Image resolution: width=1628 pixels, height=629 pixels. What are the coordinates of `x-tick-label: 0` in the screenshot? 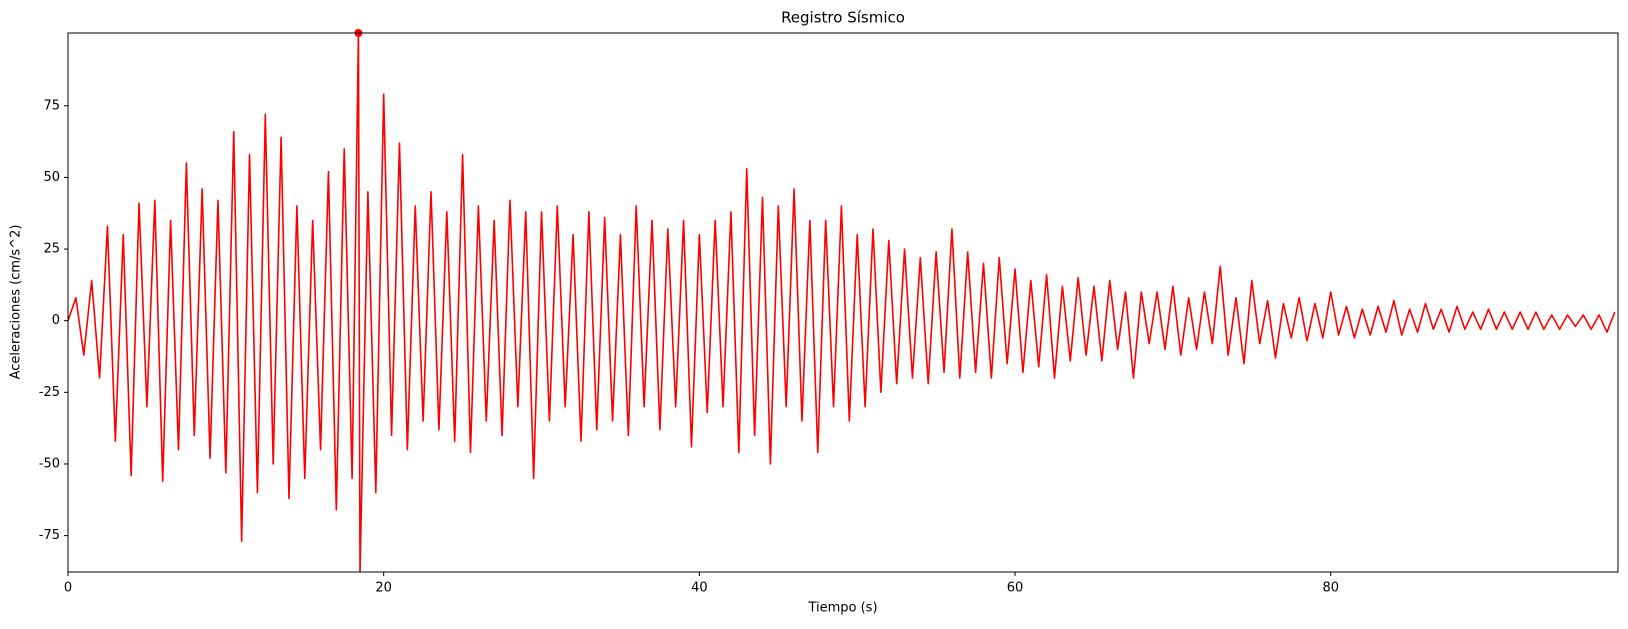 It's located at (68, 588).